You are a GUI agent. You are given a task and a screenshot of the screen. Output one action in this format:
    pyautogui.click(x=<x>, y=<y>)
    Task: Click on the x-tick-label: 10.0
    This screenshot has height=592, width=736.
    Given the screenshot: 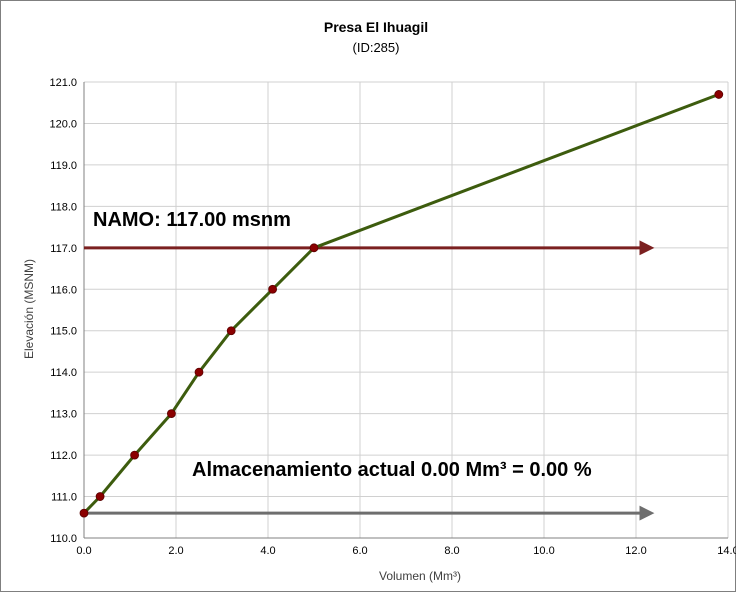 What is the action you would take?
    pyautogui.click(x=543, y=551)
    